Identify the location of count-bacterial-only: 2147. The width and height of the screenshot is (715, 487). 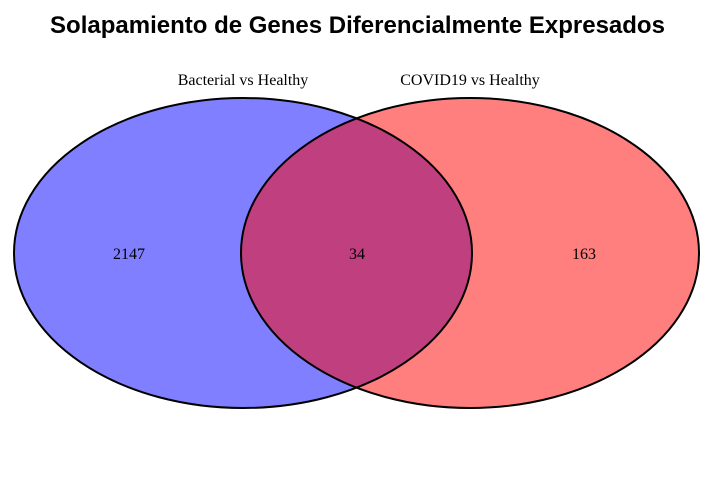
(129, 254).